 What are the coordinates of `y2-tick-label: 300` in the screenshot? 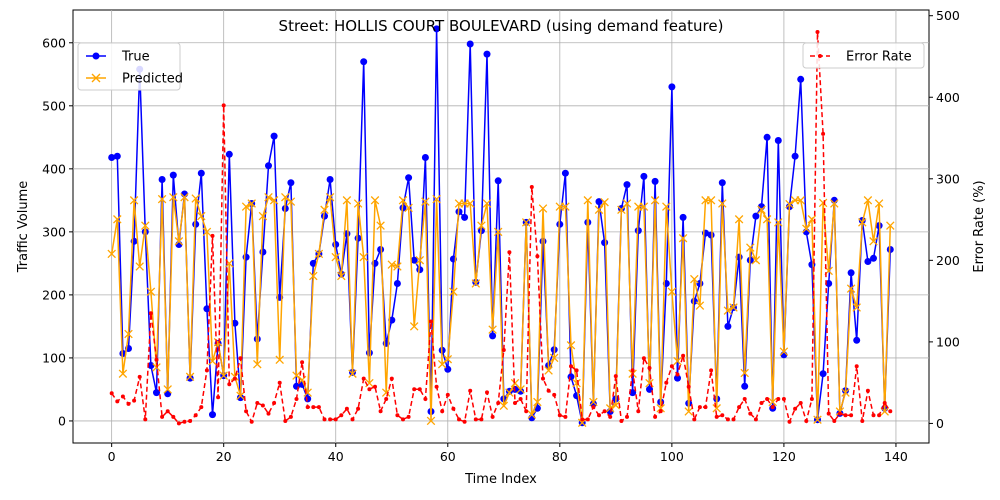 It's located at (948, 178).